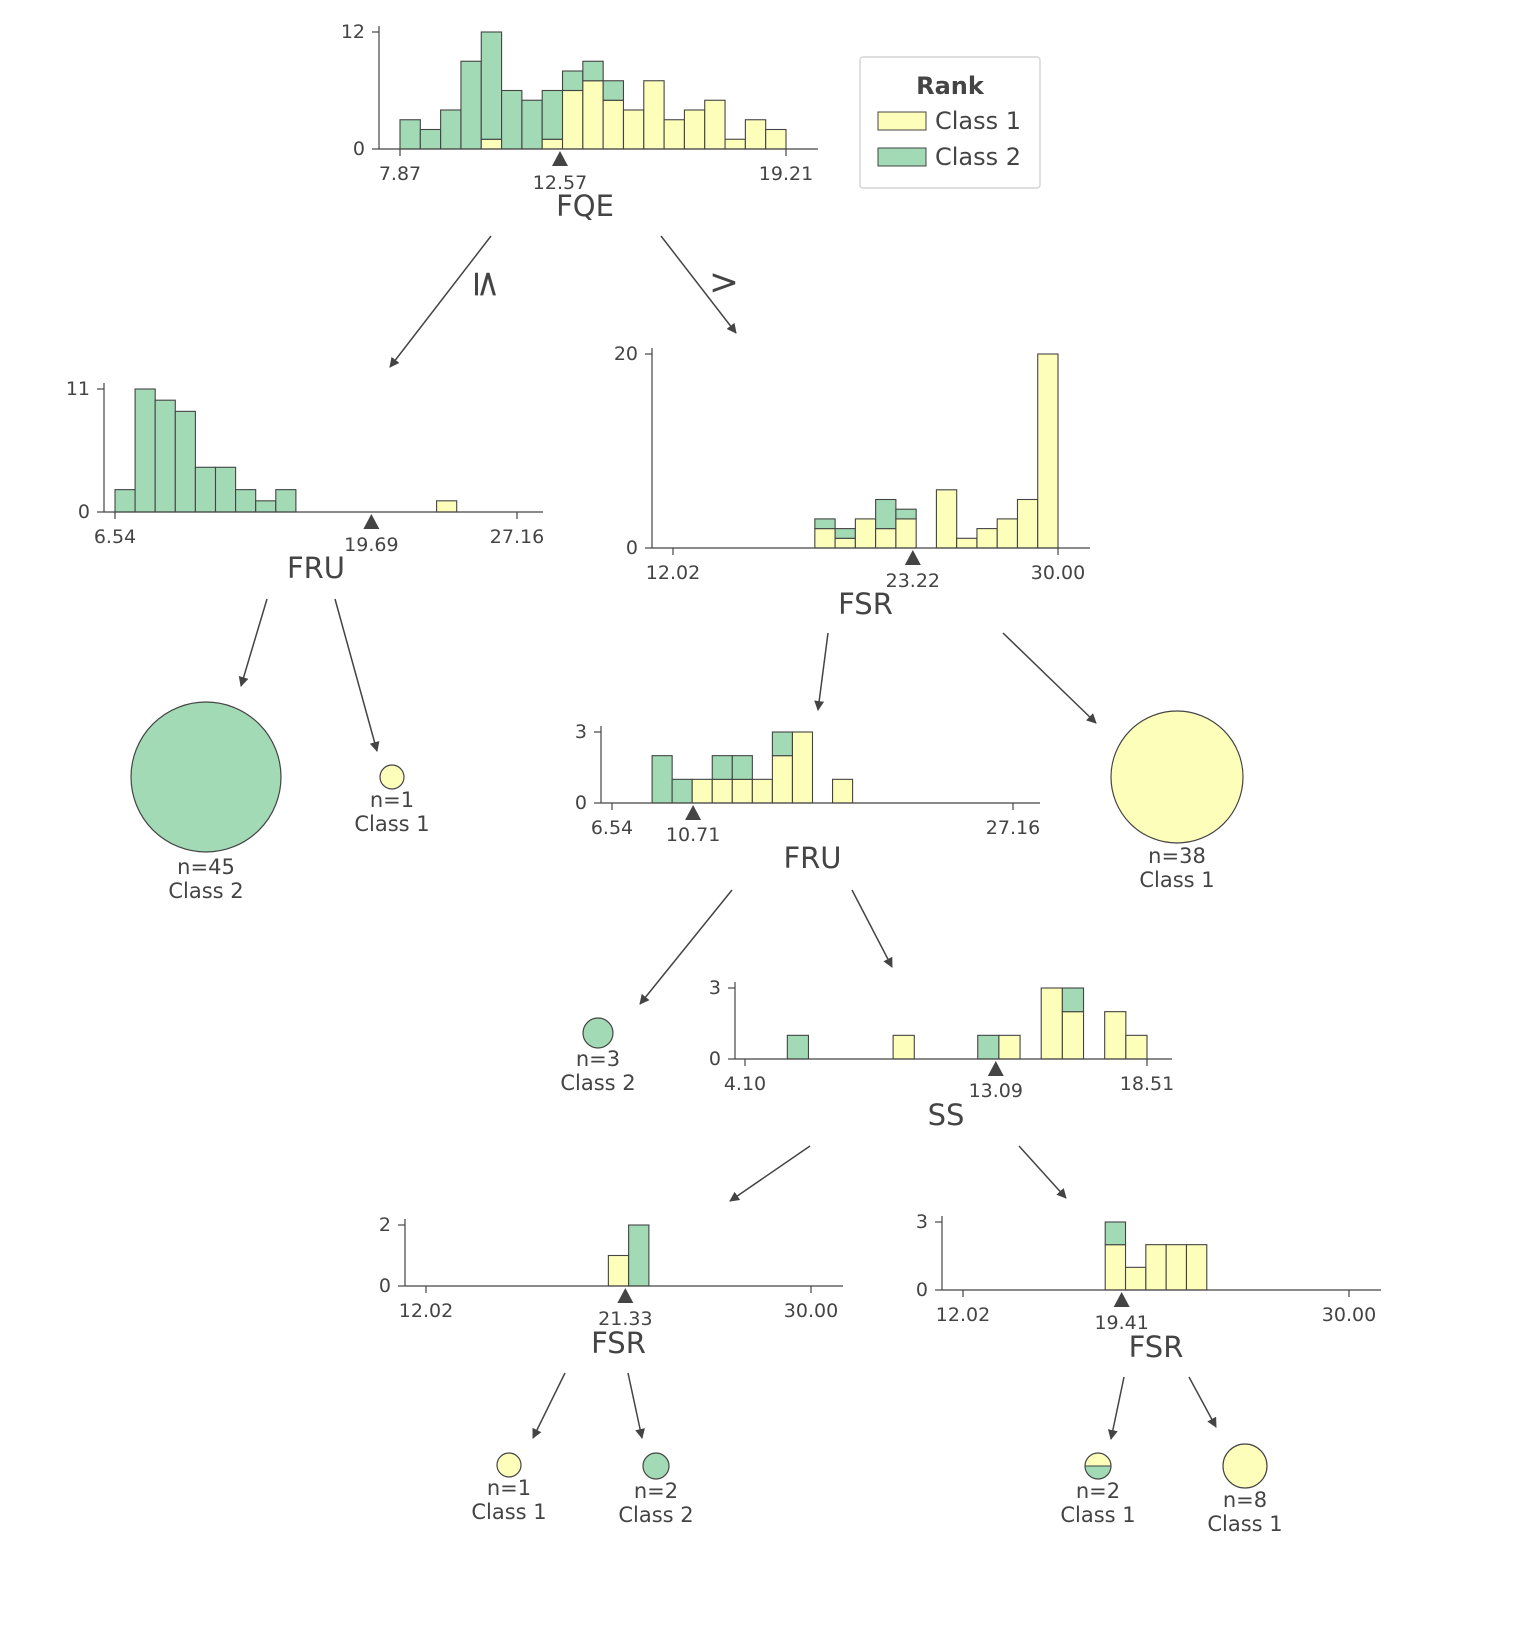 The height and width of the screenshot is (1629, 1517). I want to click on split-value-label: 23.22, so click(913, 581).